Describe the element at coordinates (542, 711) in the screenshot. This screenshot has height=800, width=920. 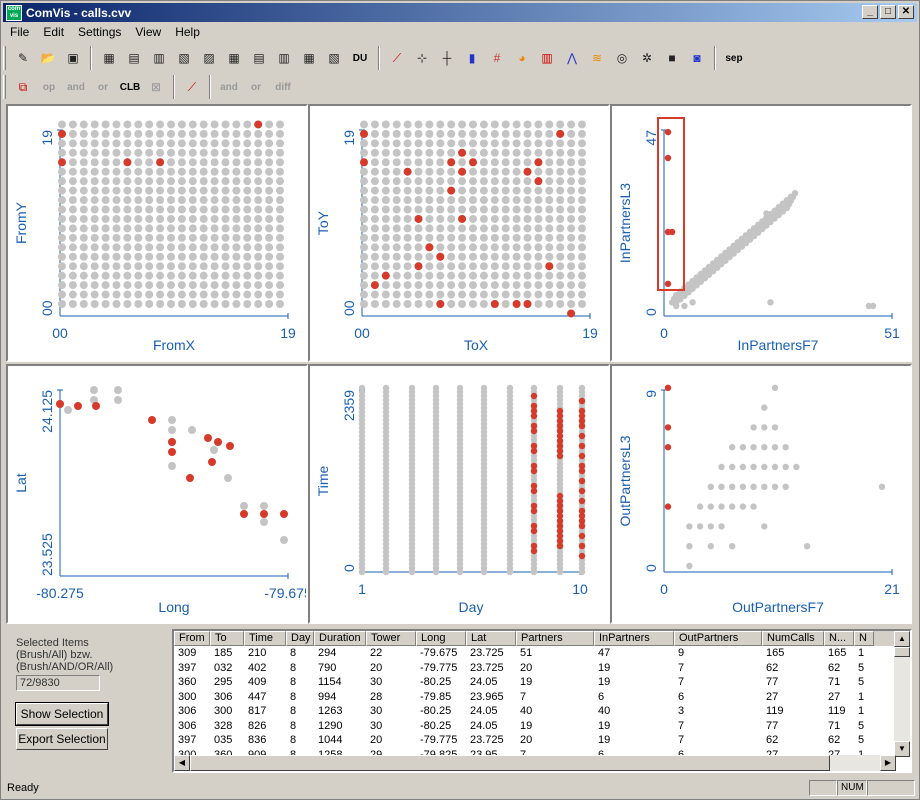
I see `table-row: 306 300 817 8 1263 30 -80.25 24.05 40 40 3 119 119 1` at that location.